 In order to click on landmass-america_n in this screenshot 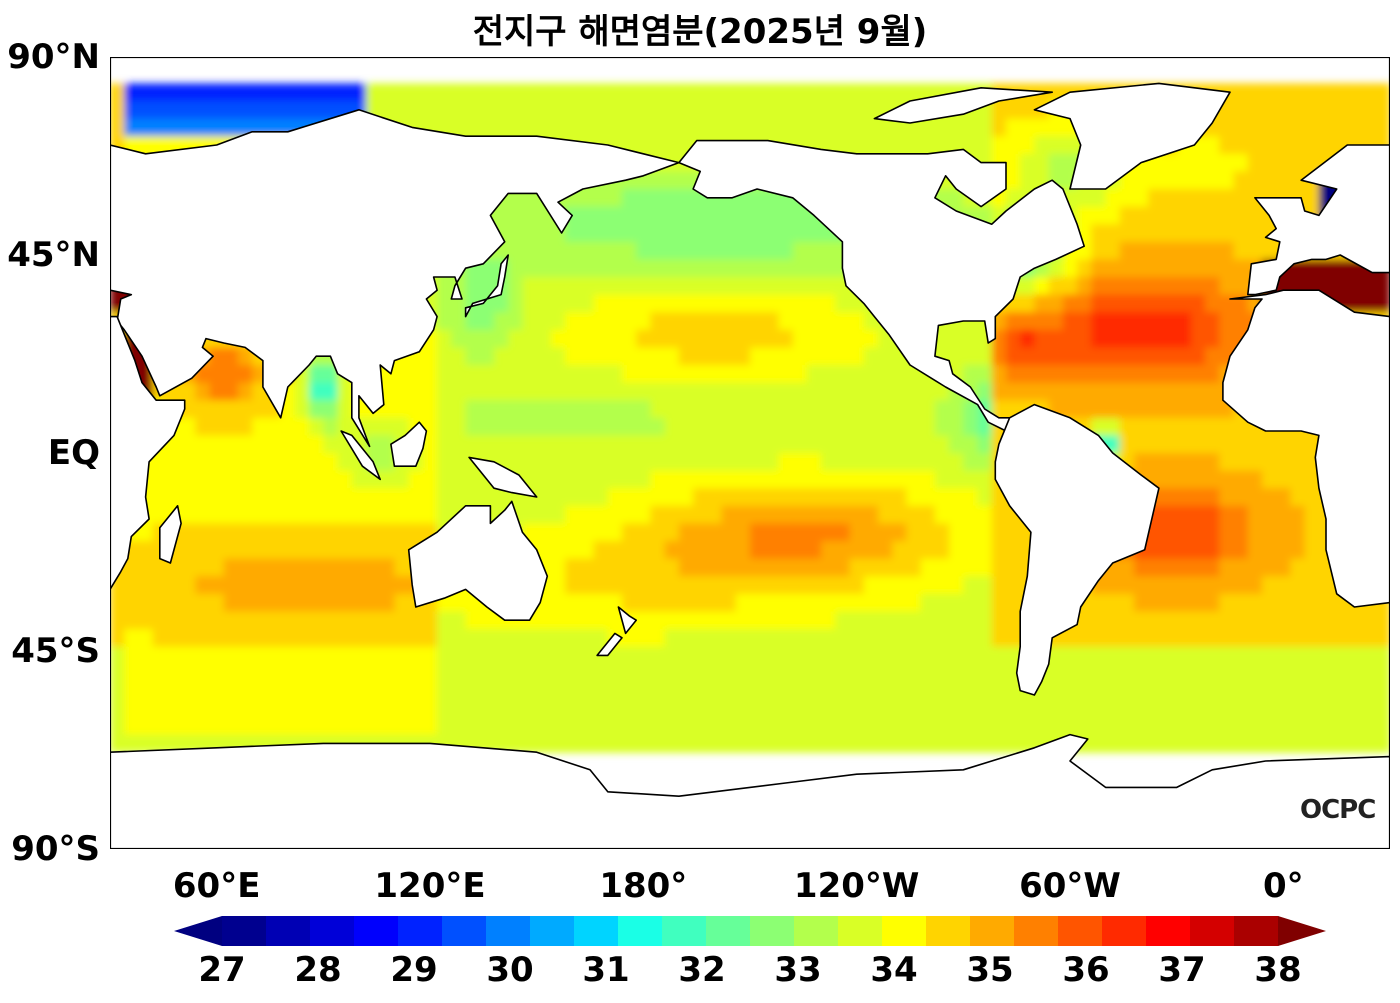, I will do `click(882, 285)`.